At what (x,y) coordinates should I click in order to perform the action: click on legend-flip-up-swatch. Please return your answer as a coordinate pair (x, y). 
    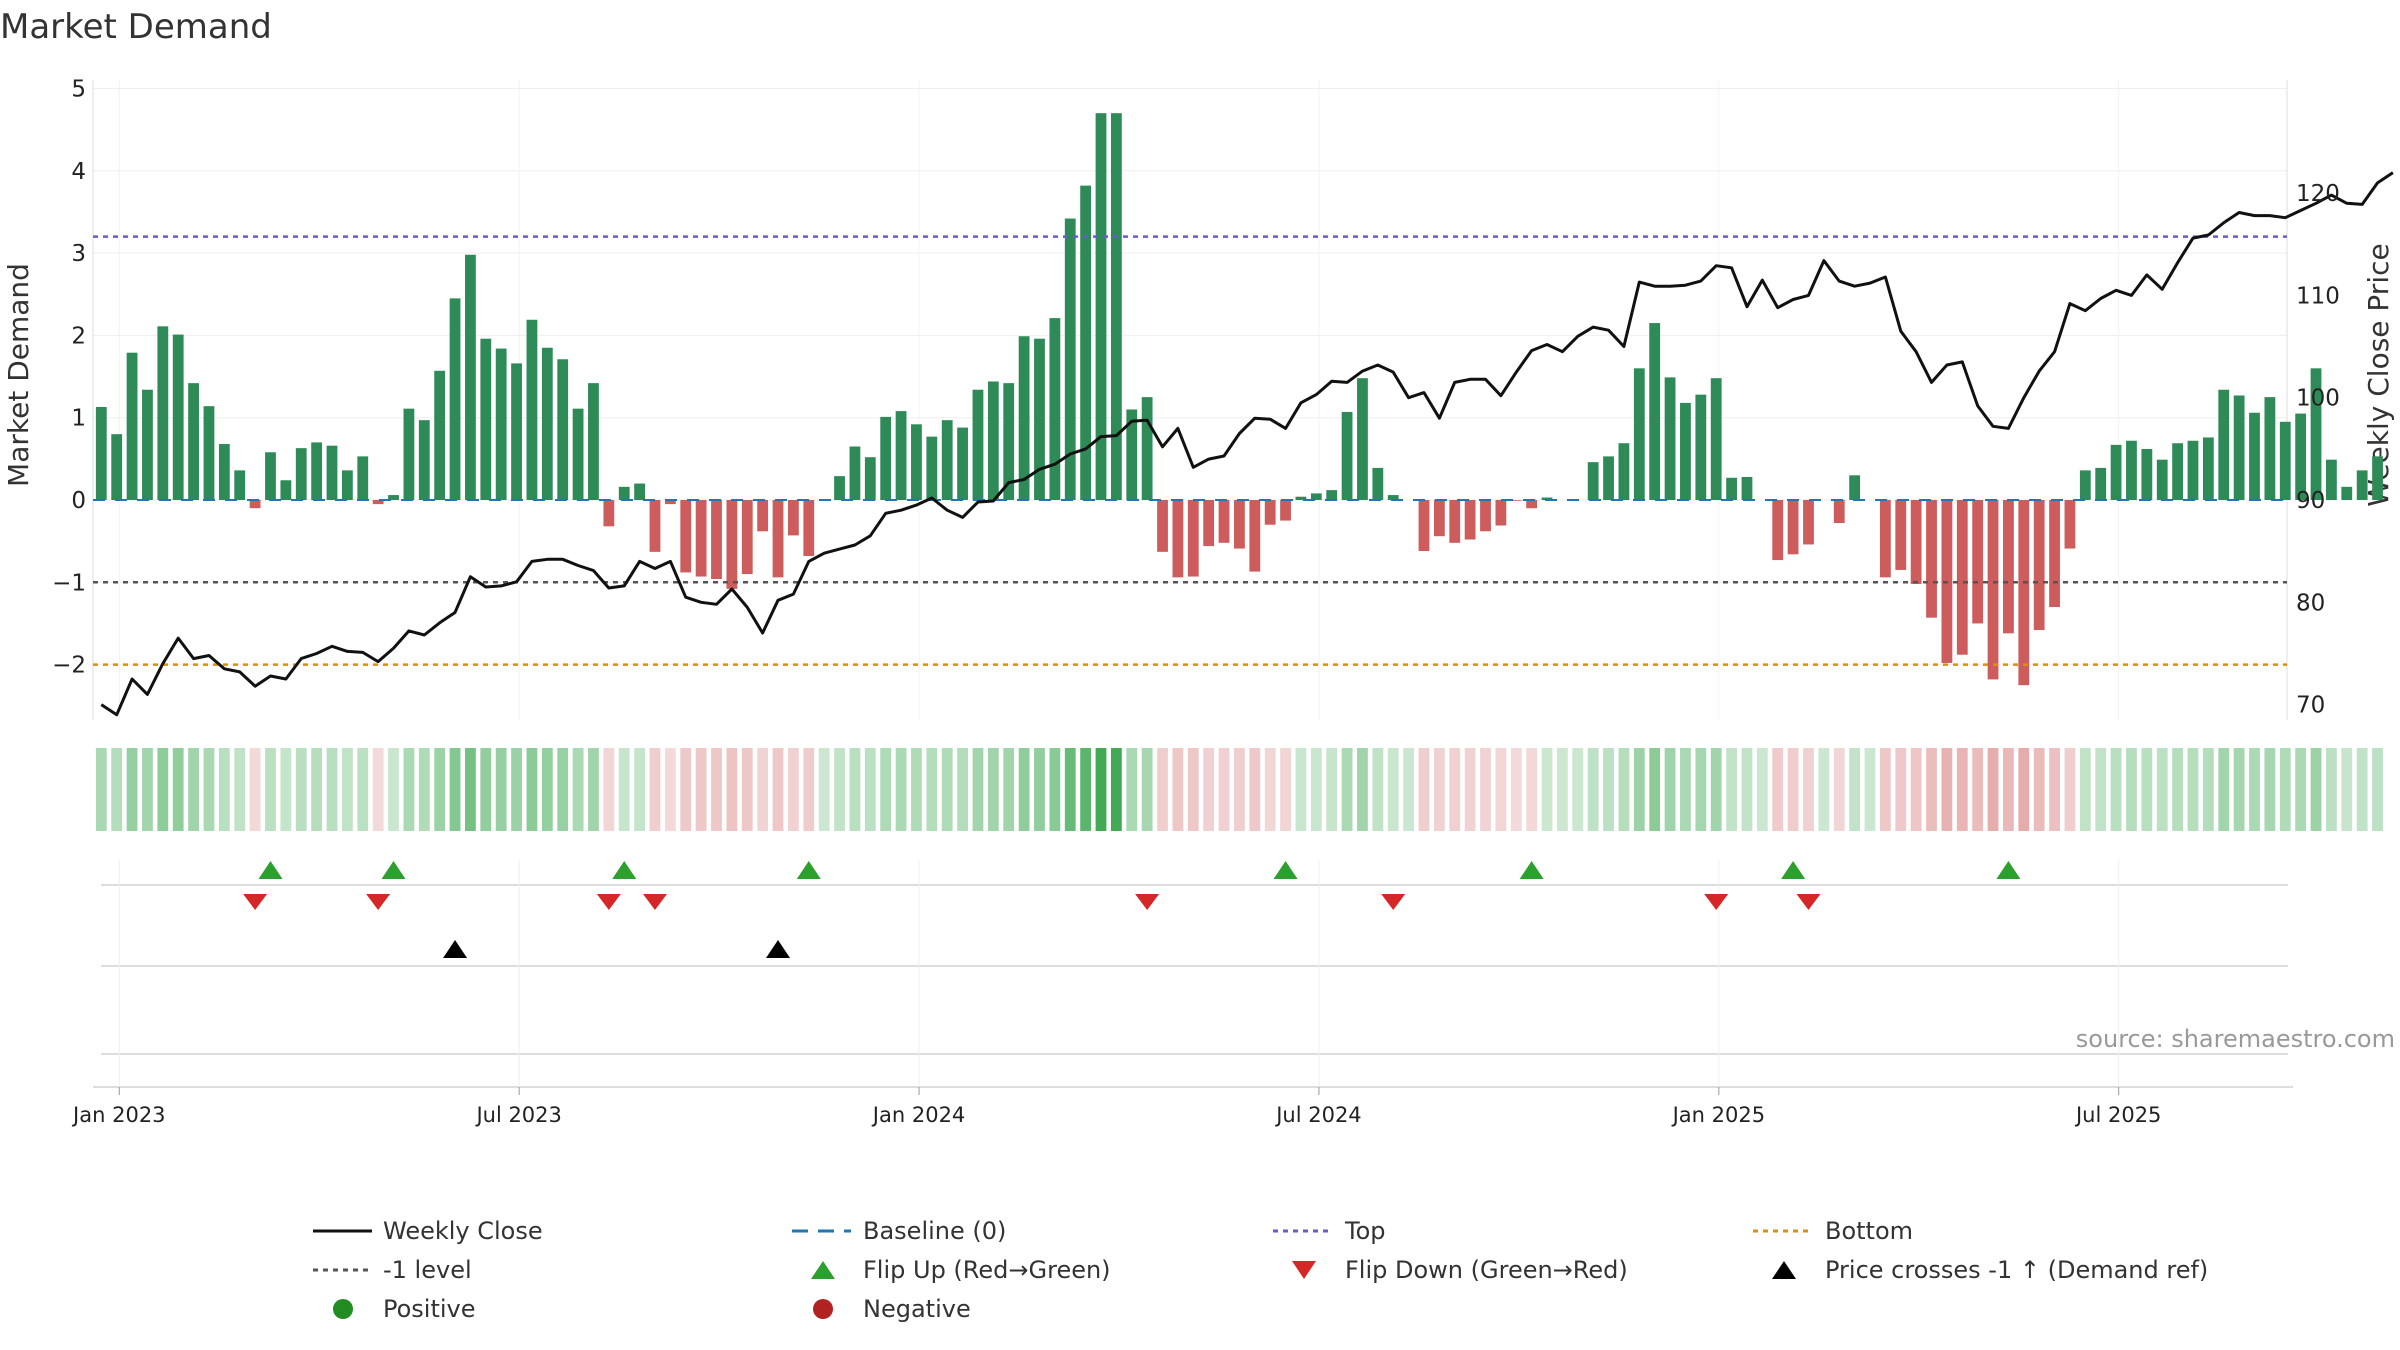
    Looking at the image, I should click on (823, 1270).